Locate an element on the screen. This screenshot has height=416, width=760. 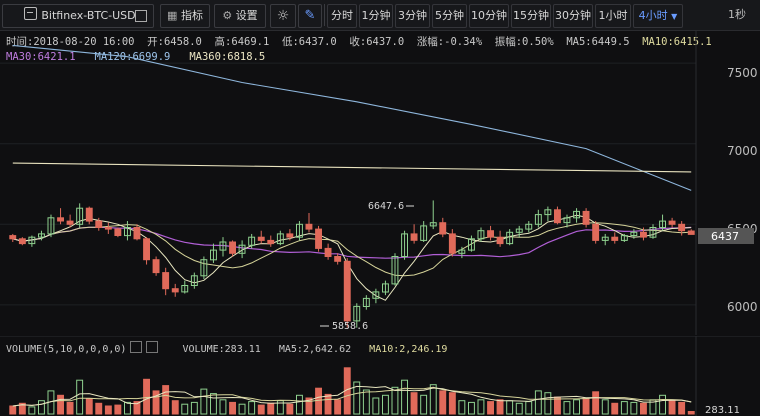
settings-icon is located at coordinates (136, 347).